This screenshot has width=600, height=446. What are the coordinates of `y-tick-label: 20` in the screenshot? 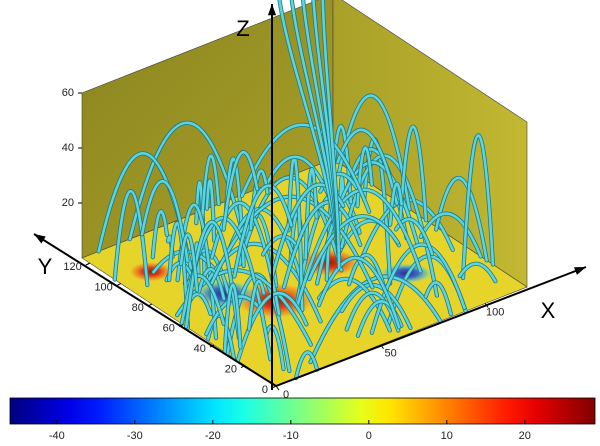 It's located at (231, 369).